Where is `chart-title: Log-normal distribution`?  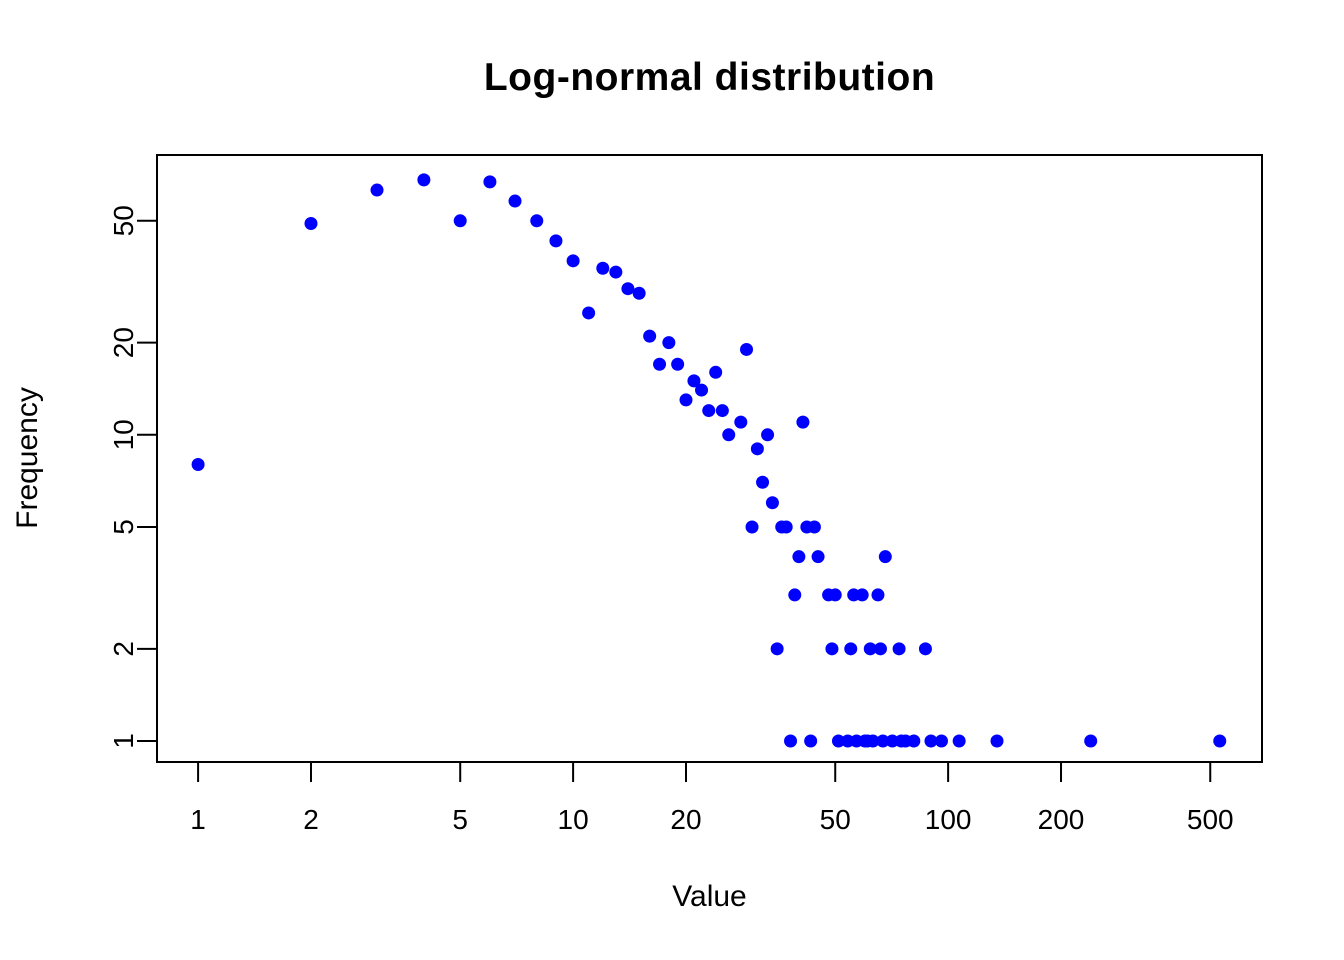 chart-title: Log-normal distribution is located at coordinates (709, 77).